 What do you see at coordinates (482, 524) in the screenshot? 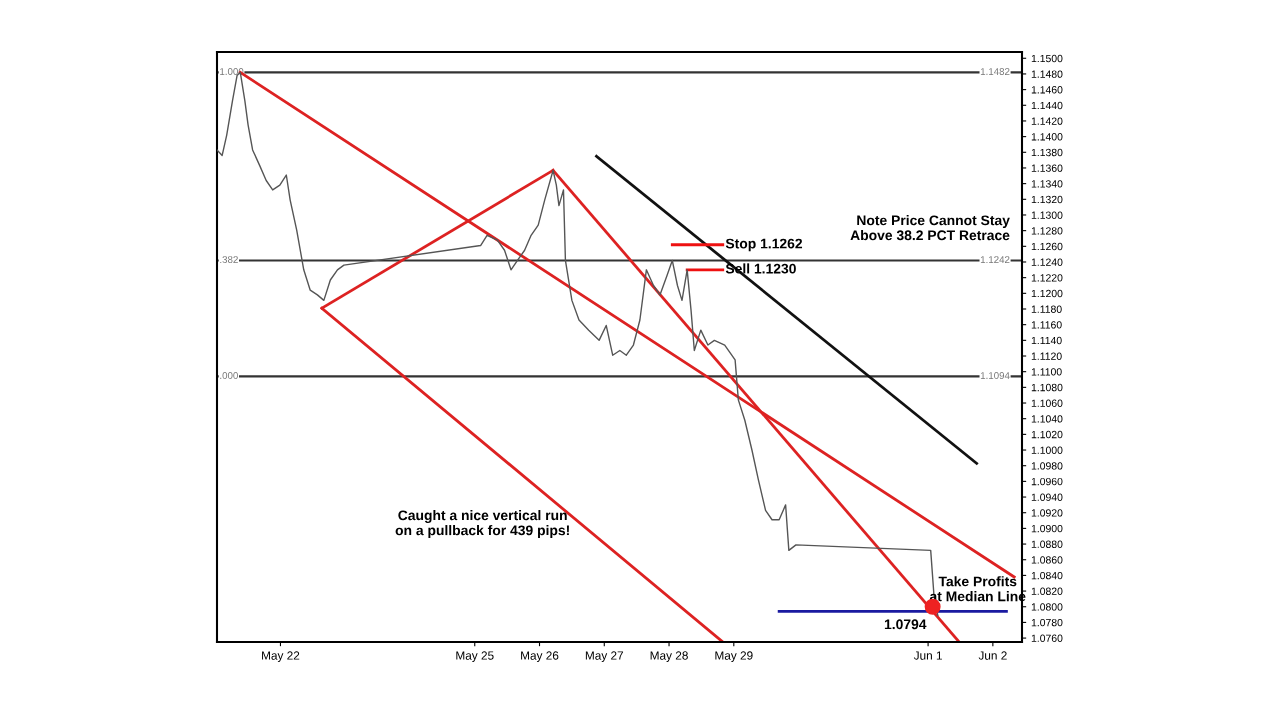
I see `annotation: Caught a nice vertical run on a pullback for 439 pips!` at bounding box center [482, 524].